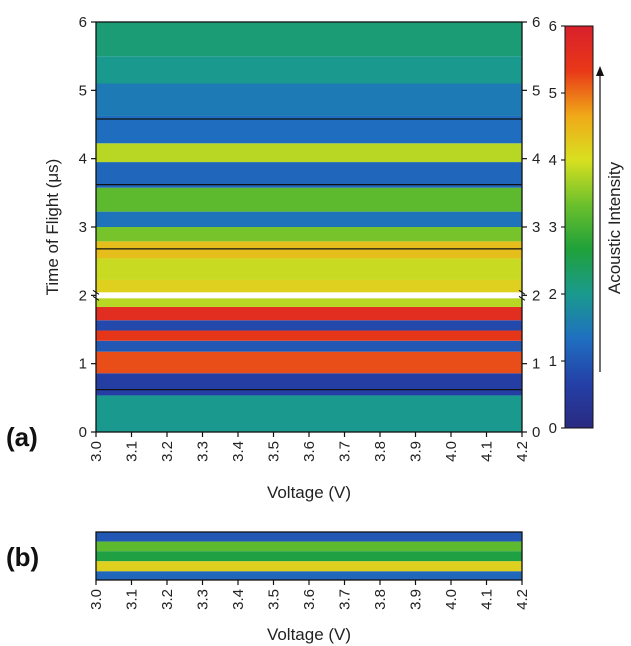 The height and width of the screenshot is (646, 631). I want to click on ticks-b: 3.0 3.1 3.2 3.3 3.4 3.5 3.6 3.7 3.8 3.9 4.0 4.1 4.2, so click(309, 595).